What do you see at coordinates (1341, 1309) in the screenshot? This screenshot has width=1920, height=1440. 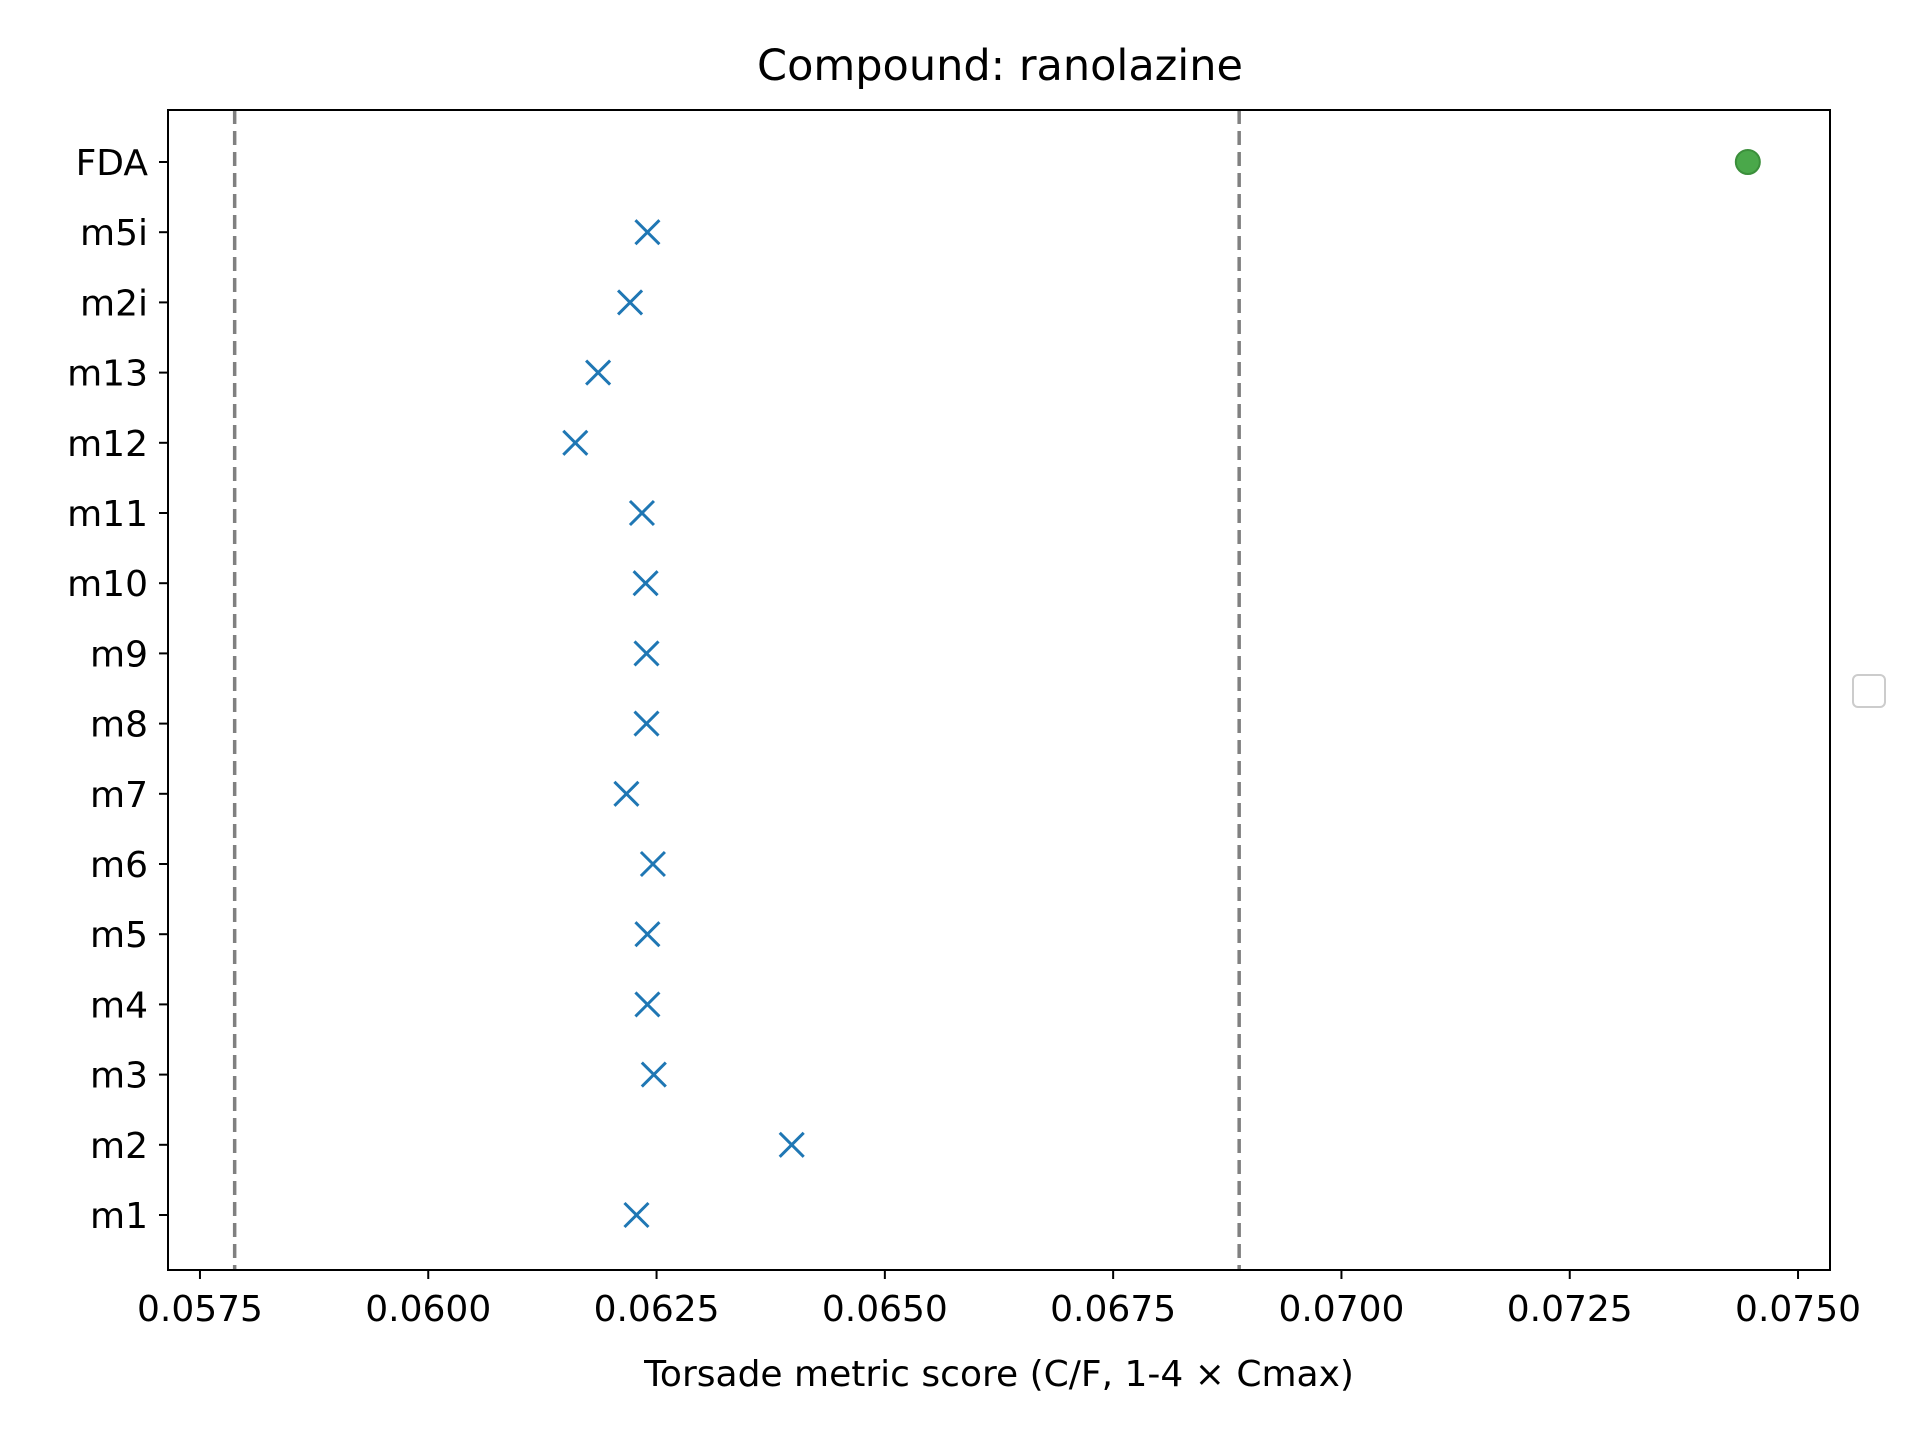 I see `x-tick-label: 0.0700` at bounding box center [1341, 1309].